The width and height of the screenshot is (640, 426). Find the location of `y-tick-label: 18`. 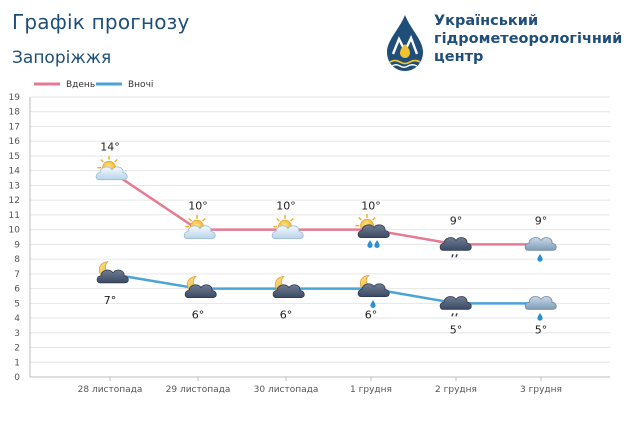

y-tick-label: 18 is located at coordinates (15, 113).